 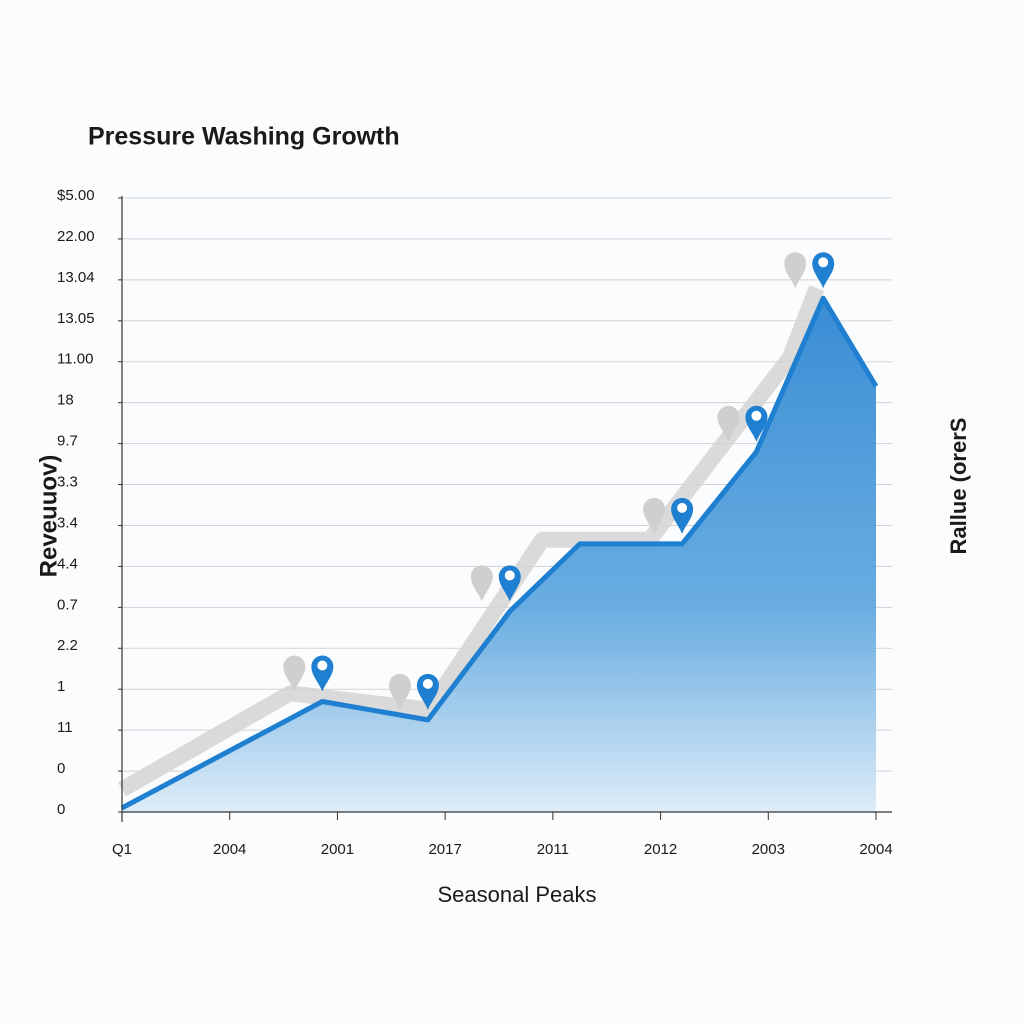 I want to click on y-tick-label: 9.7, so click(x=67, y=441).